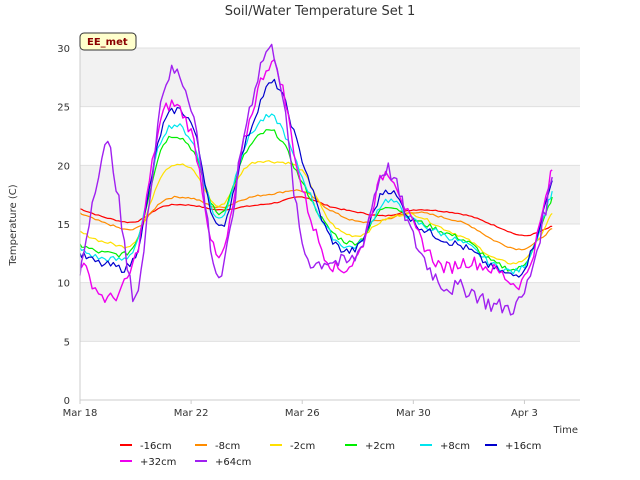 The width and height of the screenshot is (640, 480). I want to click on y-tick-label-0: 0, so click(67, 401).